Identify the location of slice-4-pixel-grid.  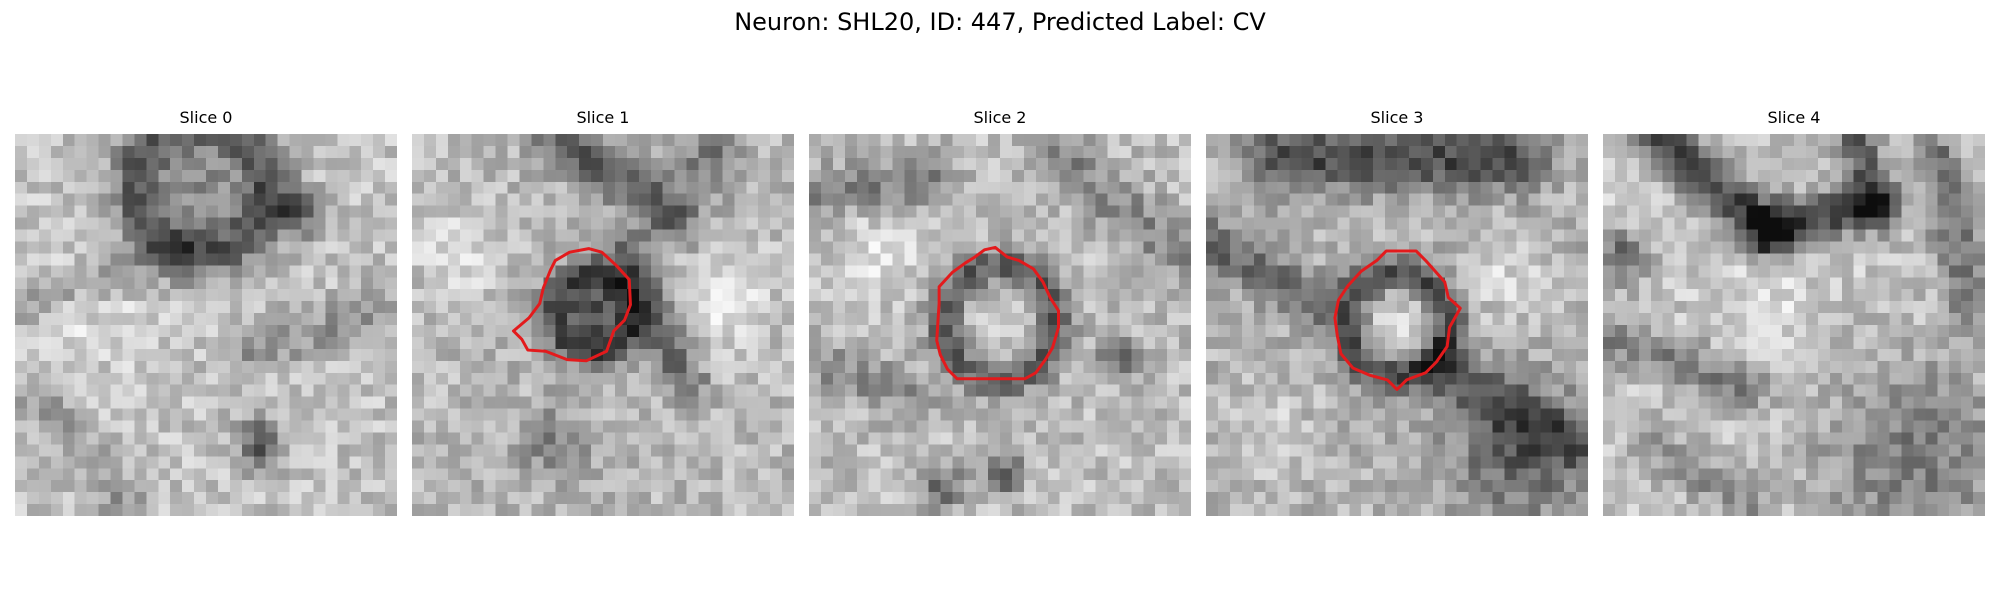
(1794, 325).